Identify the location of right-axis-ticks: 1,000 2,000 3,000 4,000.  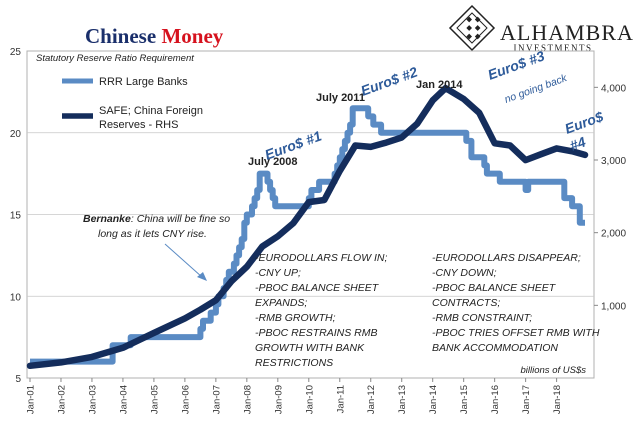
(610, 197).